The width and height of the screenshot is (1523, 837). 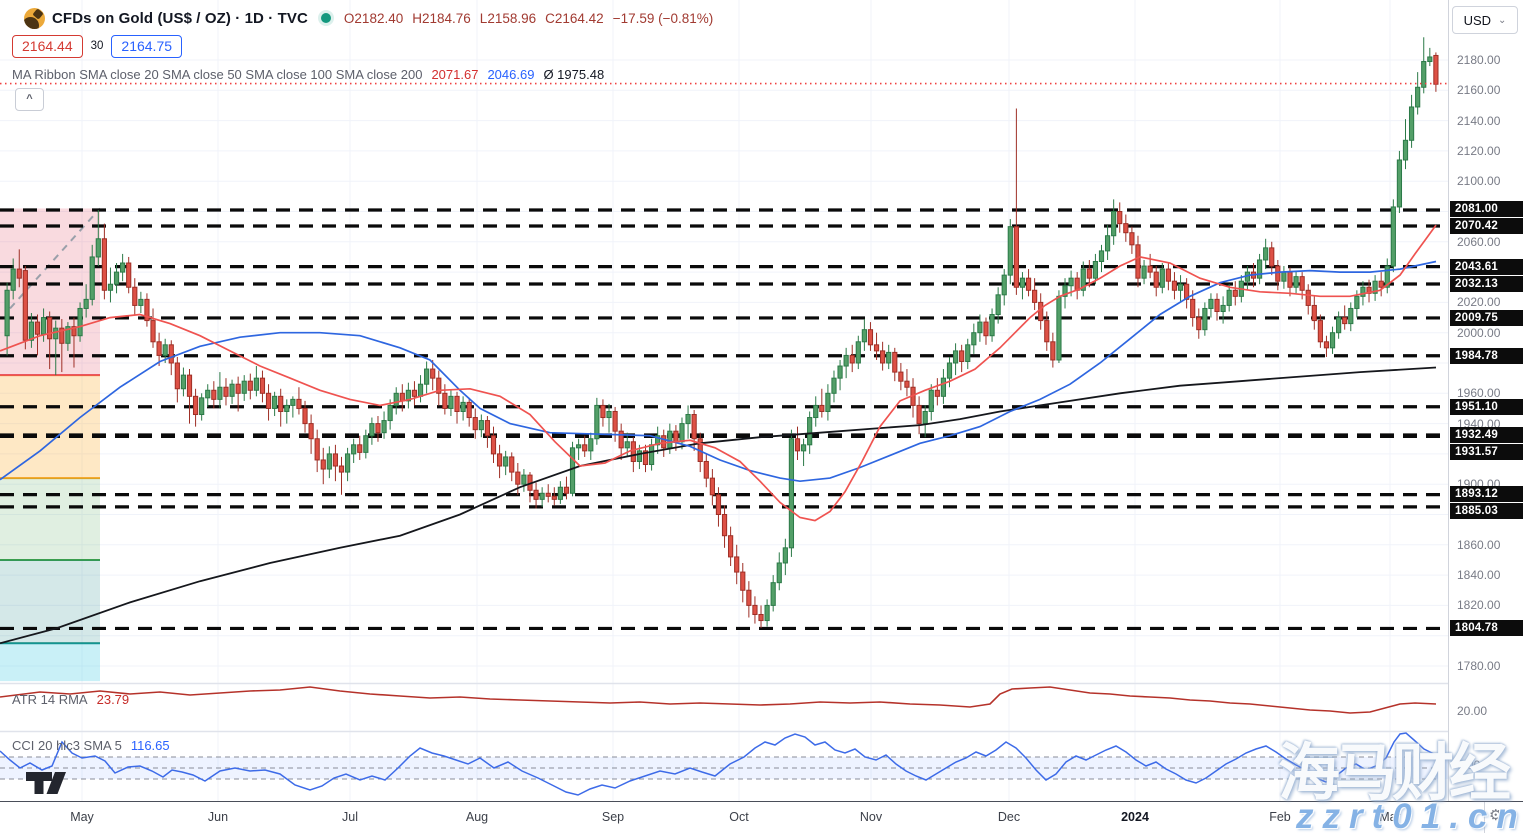 What do you see at coordinates (1479, 575) in the screenshot?
I see `price-tick-label: 1840.00` at bounding box center [1479, 575].